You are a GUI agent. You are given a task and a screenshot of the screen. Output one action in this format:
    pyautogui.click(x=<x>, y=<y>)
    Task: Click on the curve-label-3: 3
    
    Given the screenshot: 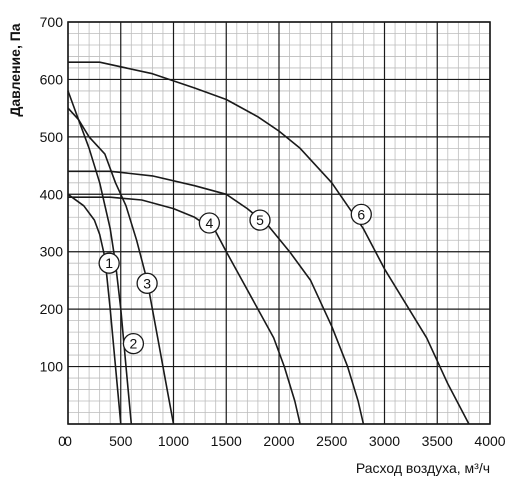 What is the action you would take?
    pyautogui.click(x=147, y=283)
    